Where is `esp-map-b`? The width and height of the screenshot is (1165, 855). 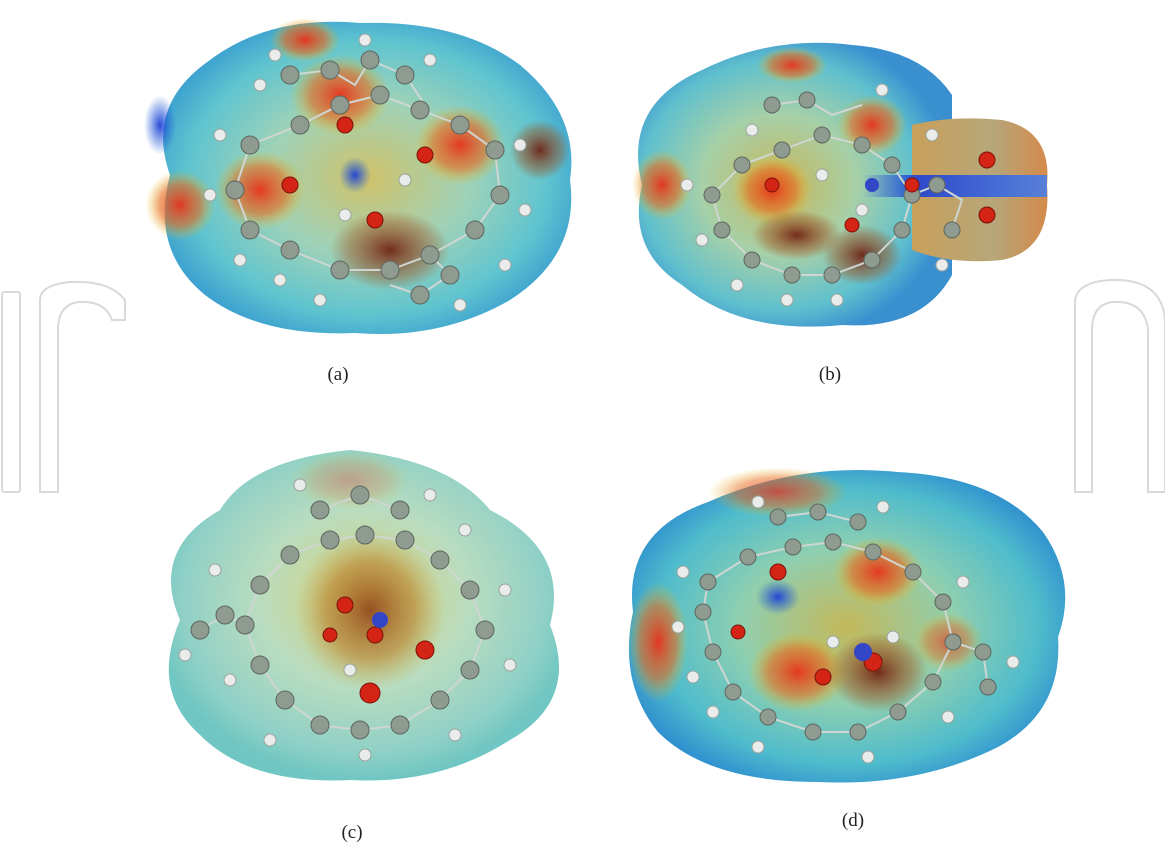 esp-map-b is located at coordinates (840, 184).